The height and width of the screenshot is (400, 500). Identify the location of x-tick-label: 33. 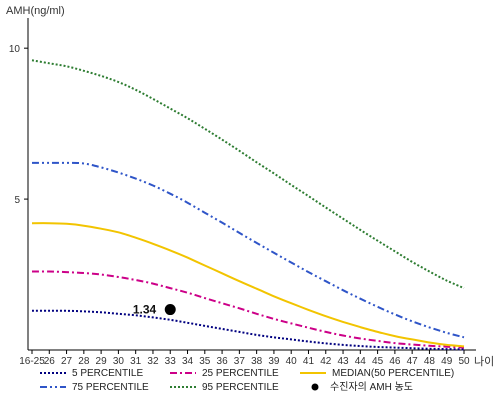
(171, 361).